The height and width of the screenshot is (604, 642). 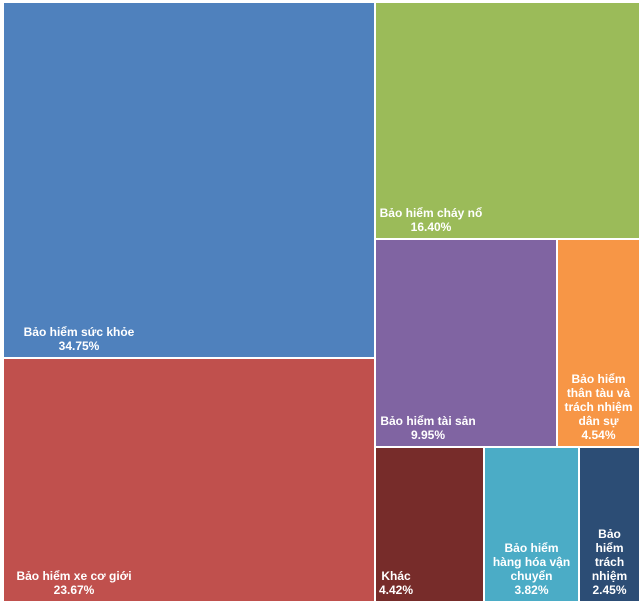 I want to click on tile-value-label: 34.75%, so click(x=79, y=346).